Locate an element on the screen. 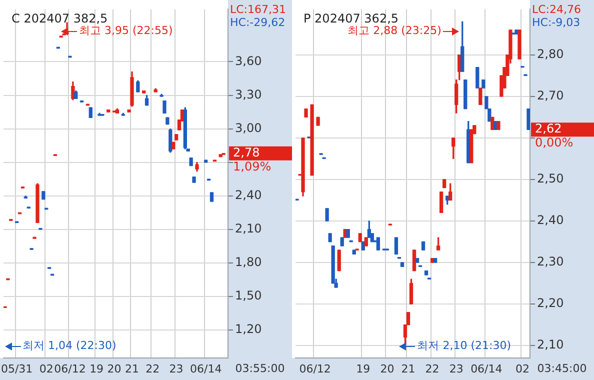 Image resolution: width=594 pixels, height=380 pixels. y-tick-label: 2,50 is located at coordinates (550, 179).